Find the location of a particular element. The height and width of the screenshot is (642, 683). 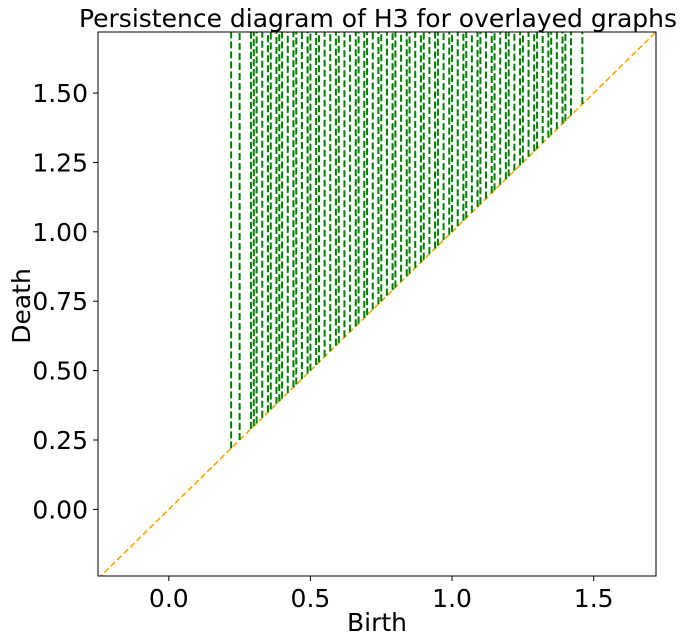

y-tick-label-3: 0.75 is located at coordinates (60, 301).